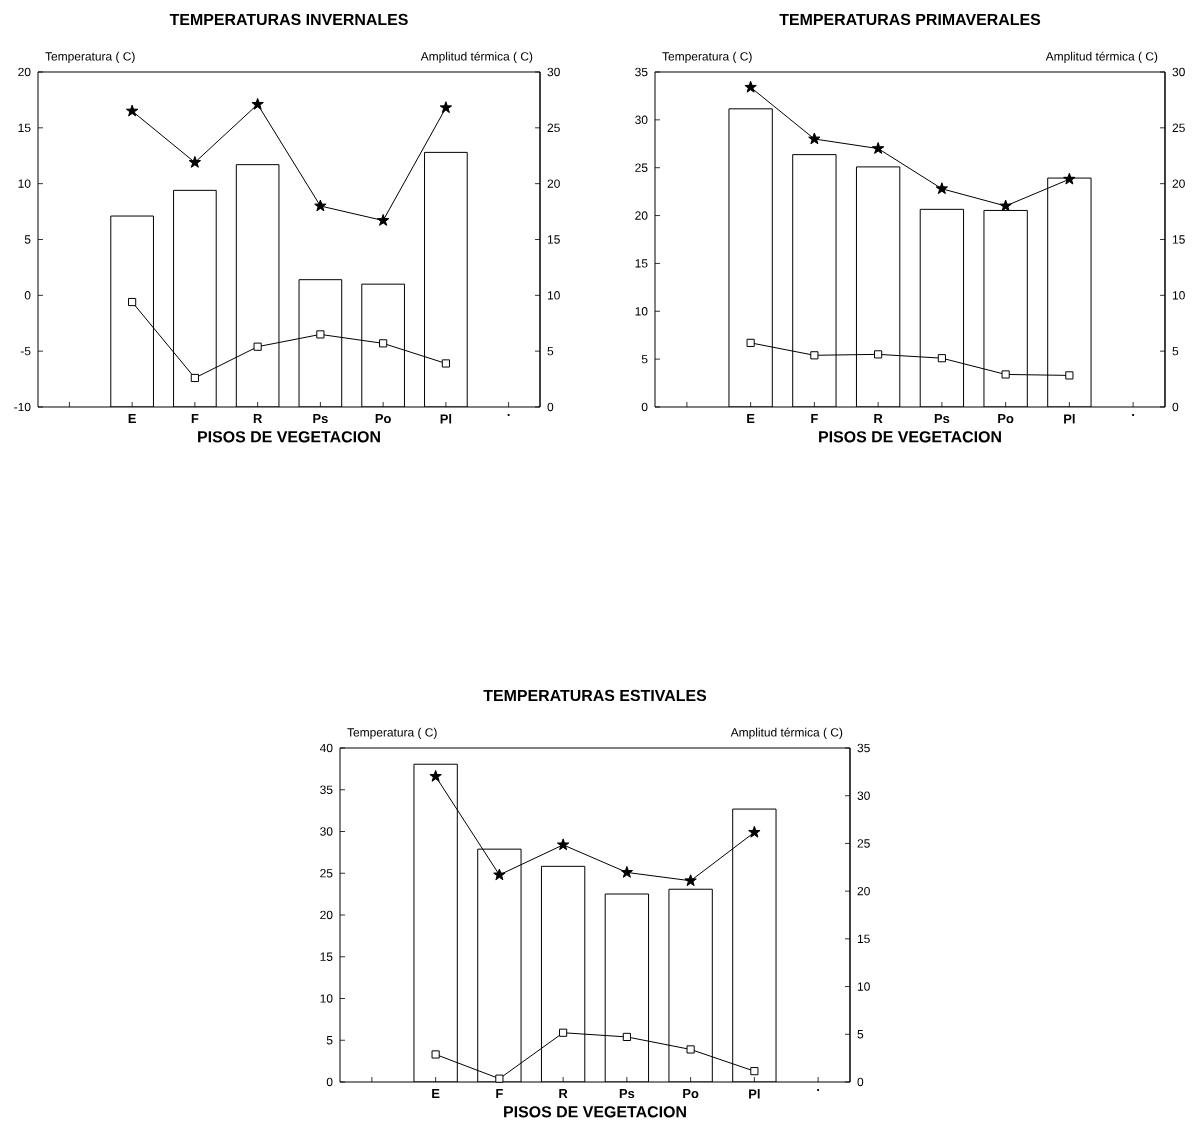  Describe the element at coordinates (595, 695) in the screenshot. I see `chart-title: TEMPERATURAS ESTIVALES` at that location.